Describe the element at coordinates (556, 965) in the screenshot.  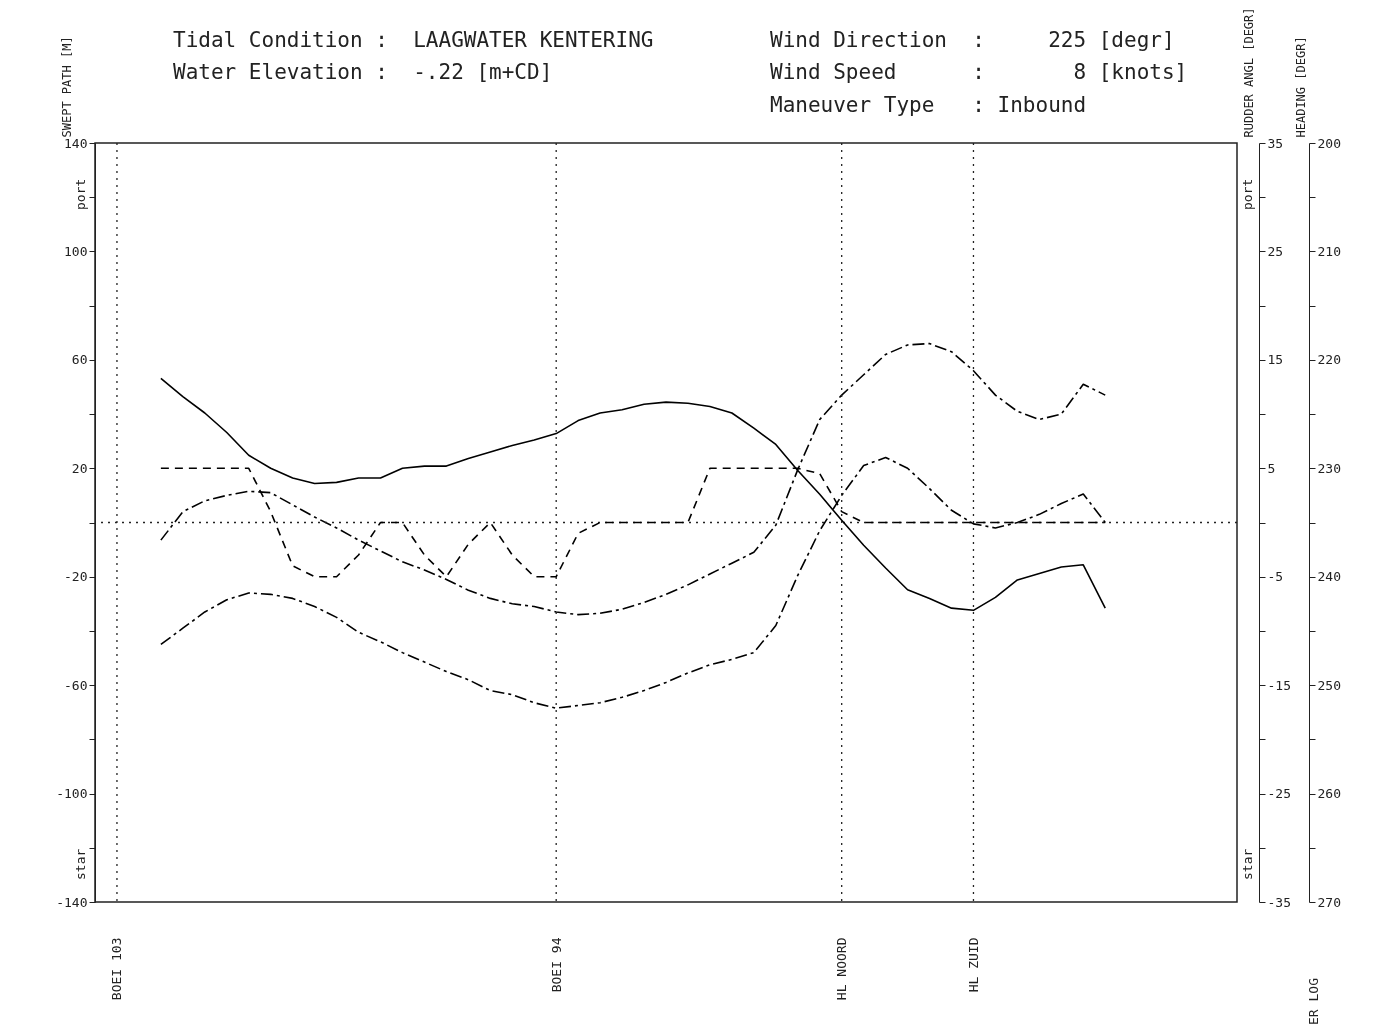
I see `x-tick-label: BOEI 94` at that location.